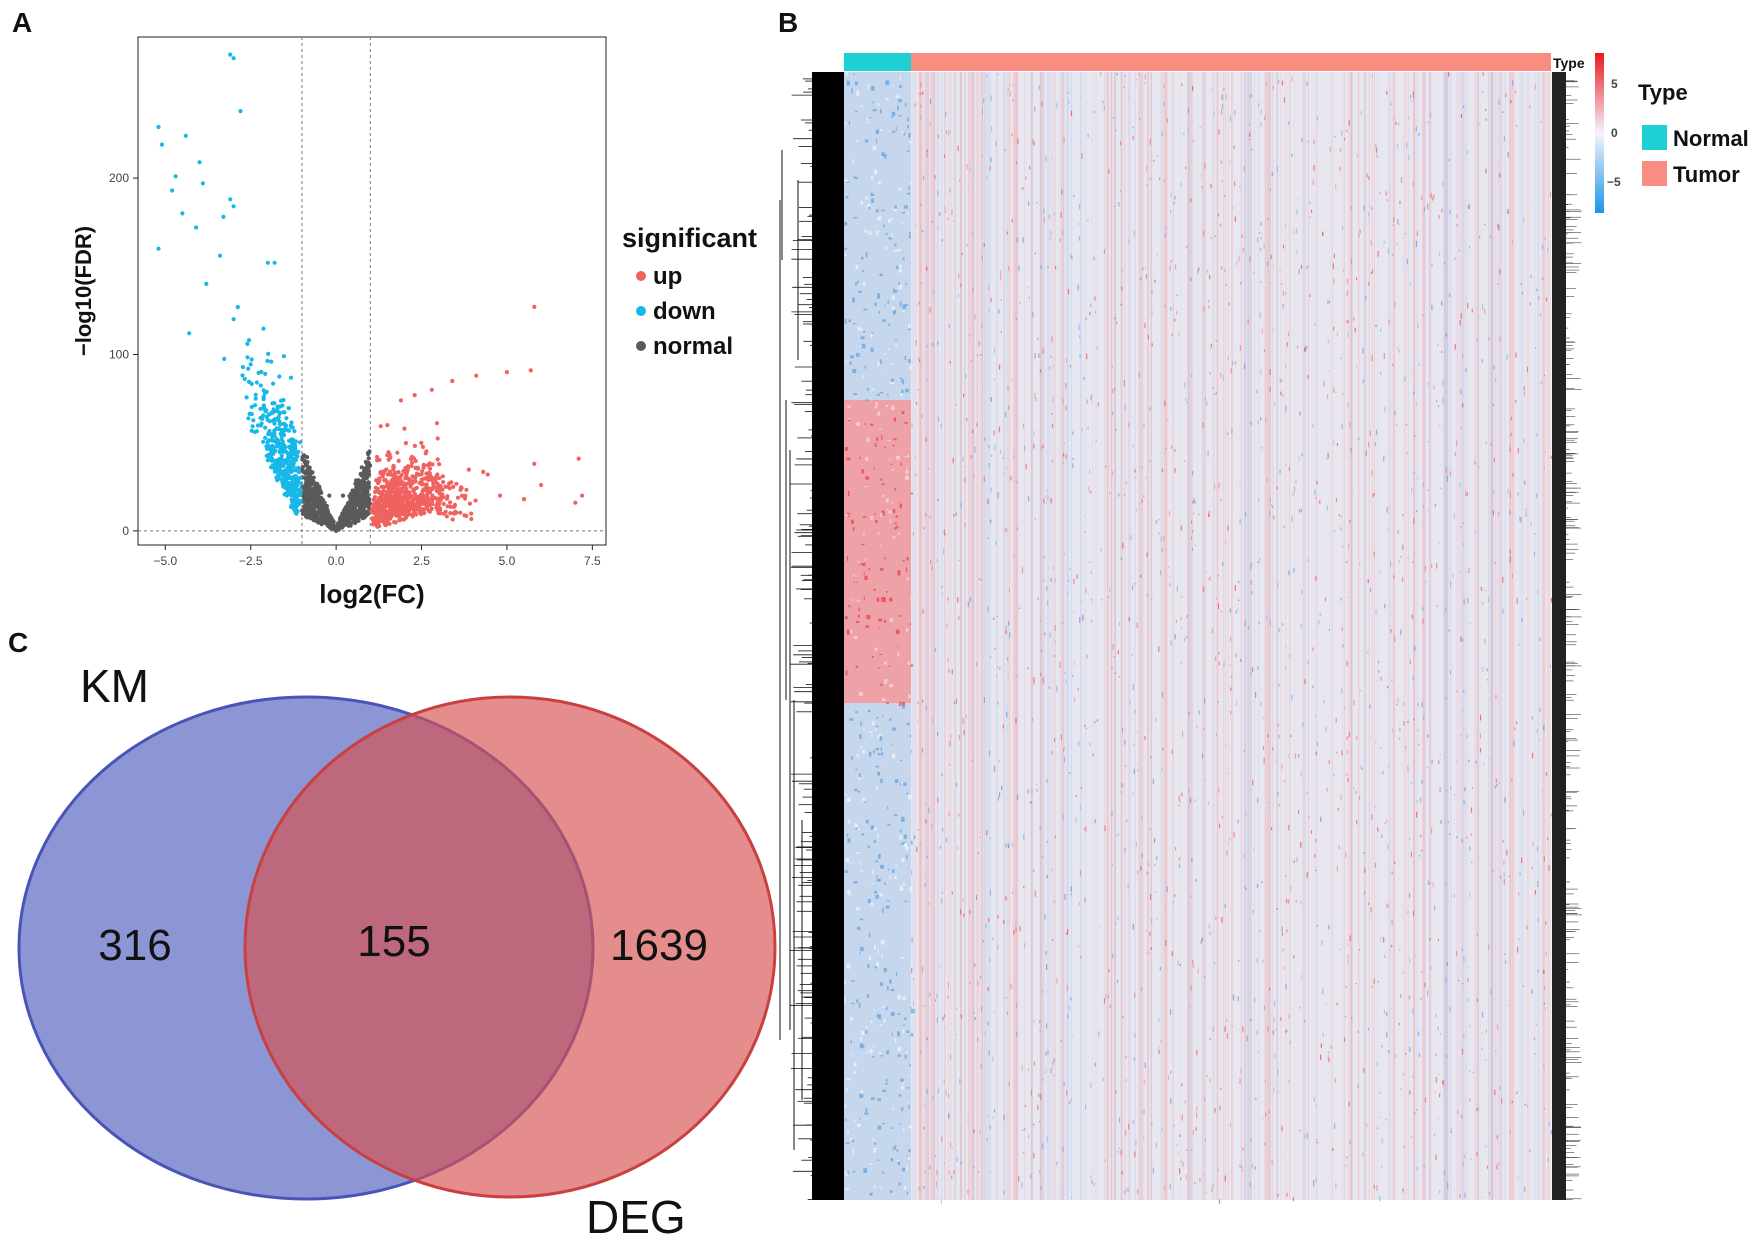 The width and height of the screenshot is (1759, 1240). I want to click on legend-label-down: down, so click(684, 311).